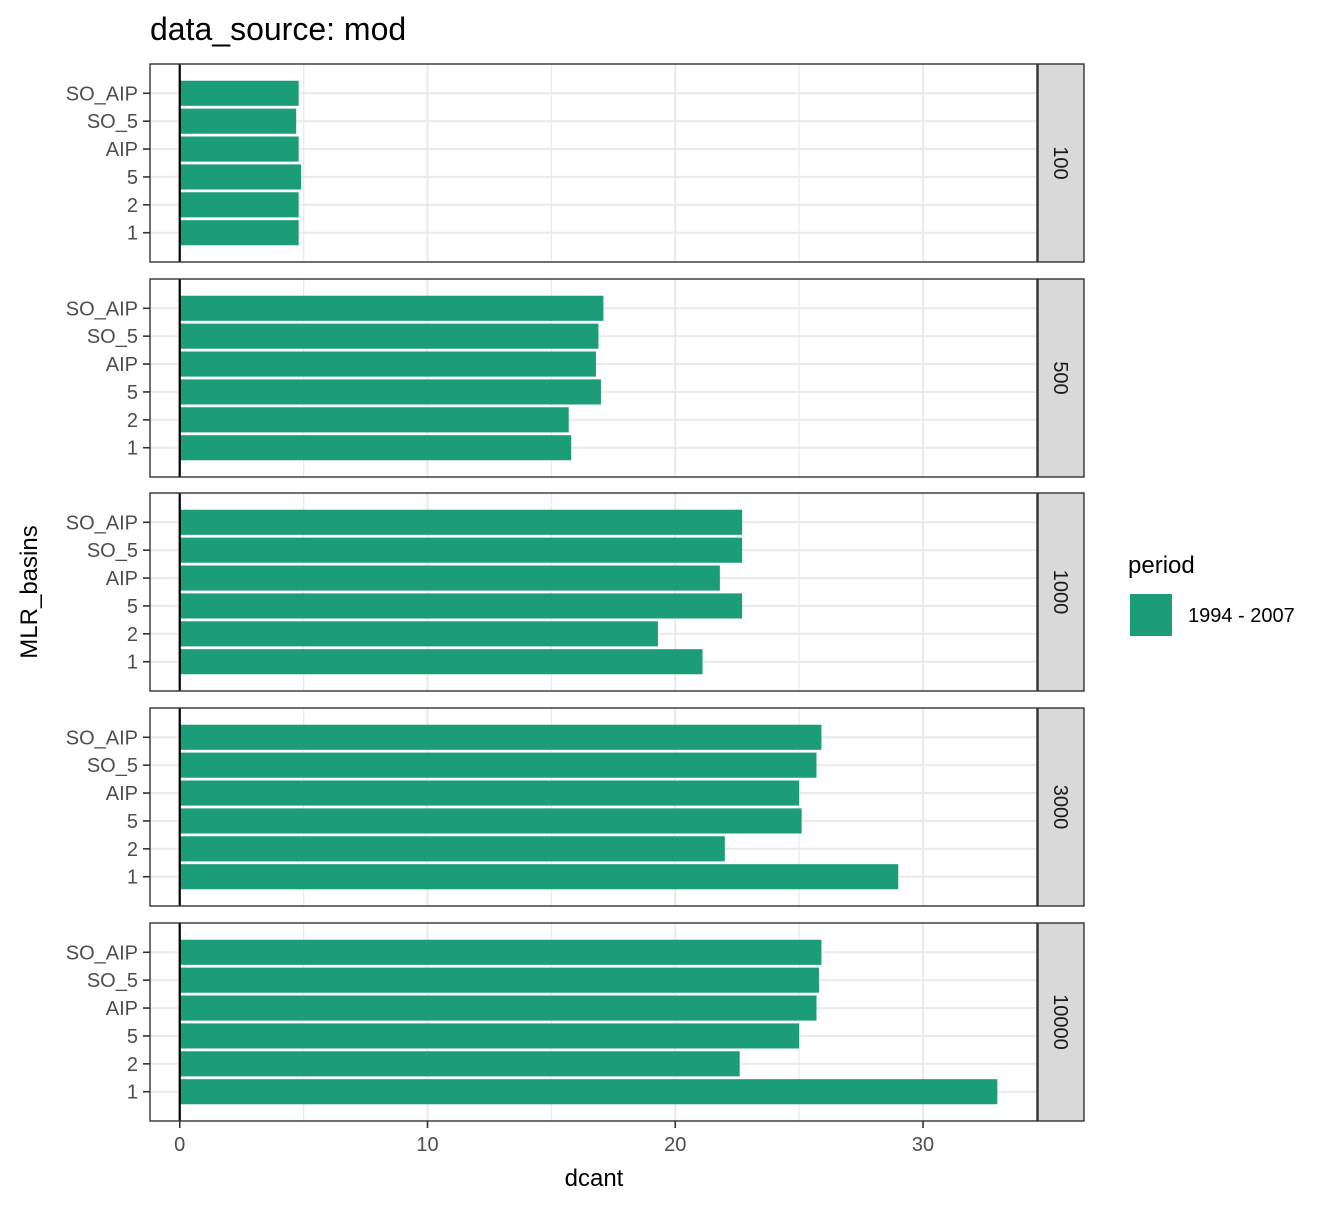 The image size is (1344, 1209). What do you see at coordinates (1161, 565) in the screenshot?
I see `legend-title: period` at bounding box center [1161, 565].